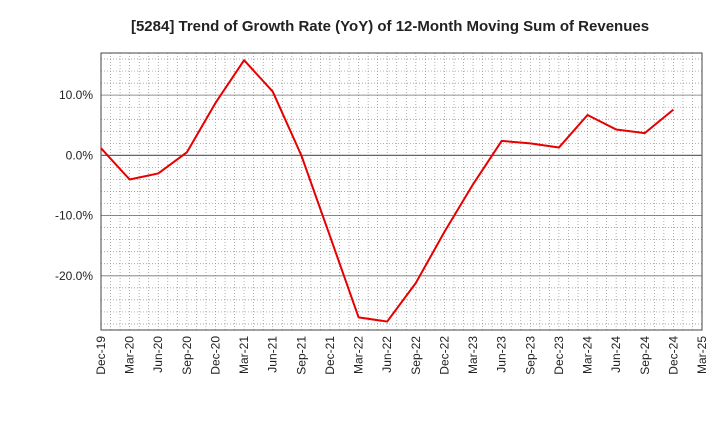 This screenshot has width=720, height=445. I want to click on x-tick-label: Mar-24, so click(588, 355).